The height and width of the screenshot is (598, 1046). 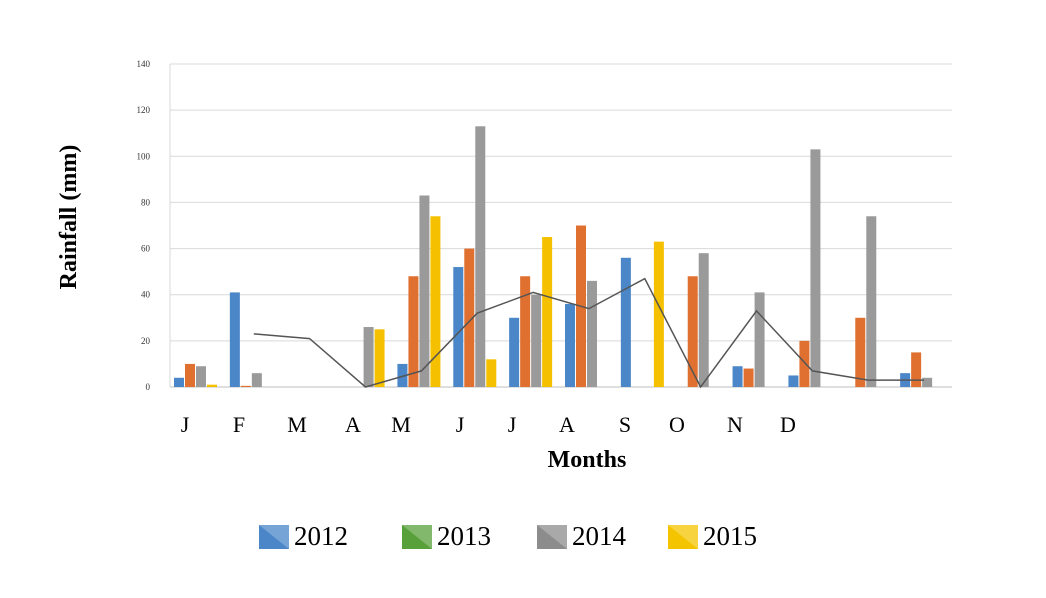 I want to click on legend-label: 2014, so click(x=599, y=536).